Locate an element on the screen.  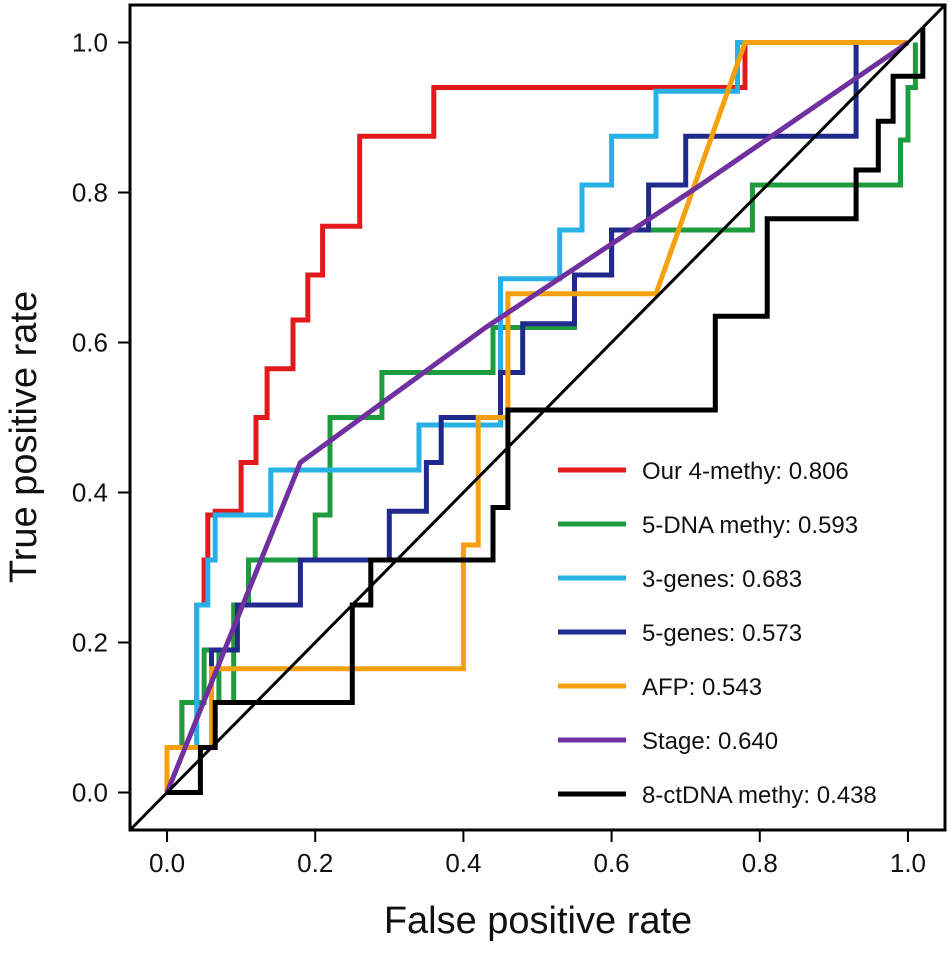
x-tick-label: 0.8 is located at coordinates (760, 863).